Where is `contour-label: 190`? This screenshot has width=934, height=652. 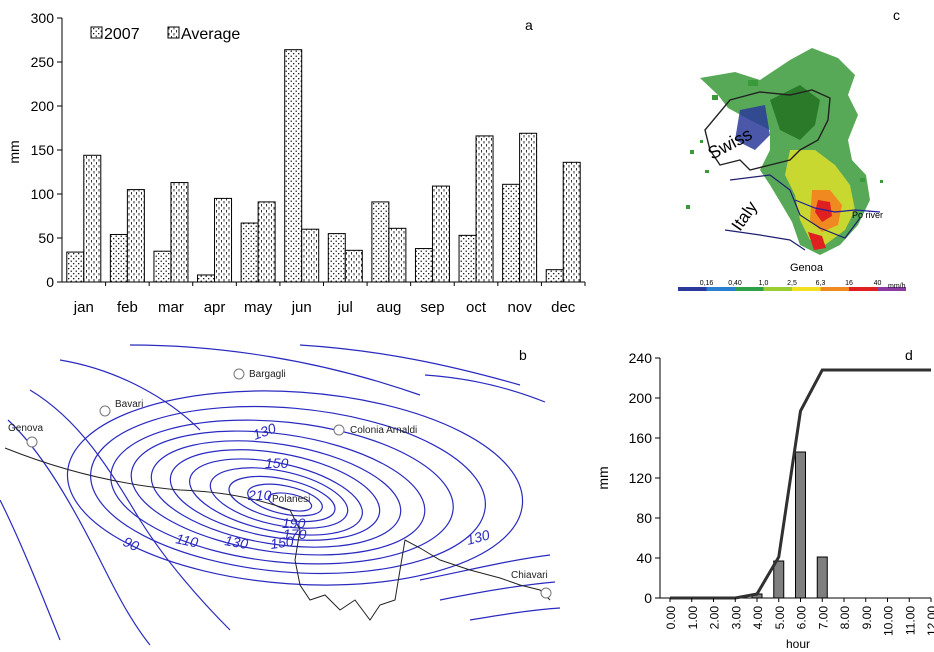
contour-label: 190 is located at coordinates (294, 523).